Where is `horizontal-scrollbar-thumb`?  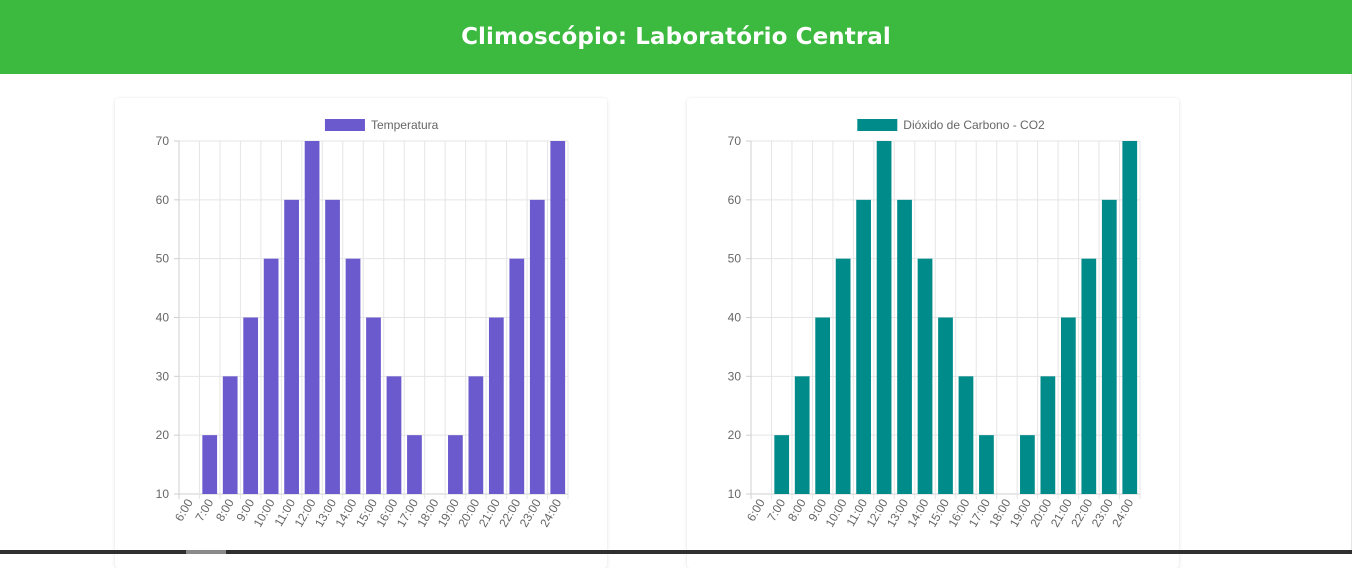 horizontal-scrollbar-thumb is located at coordinates (206, 552).